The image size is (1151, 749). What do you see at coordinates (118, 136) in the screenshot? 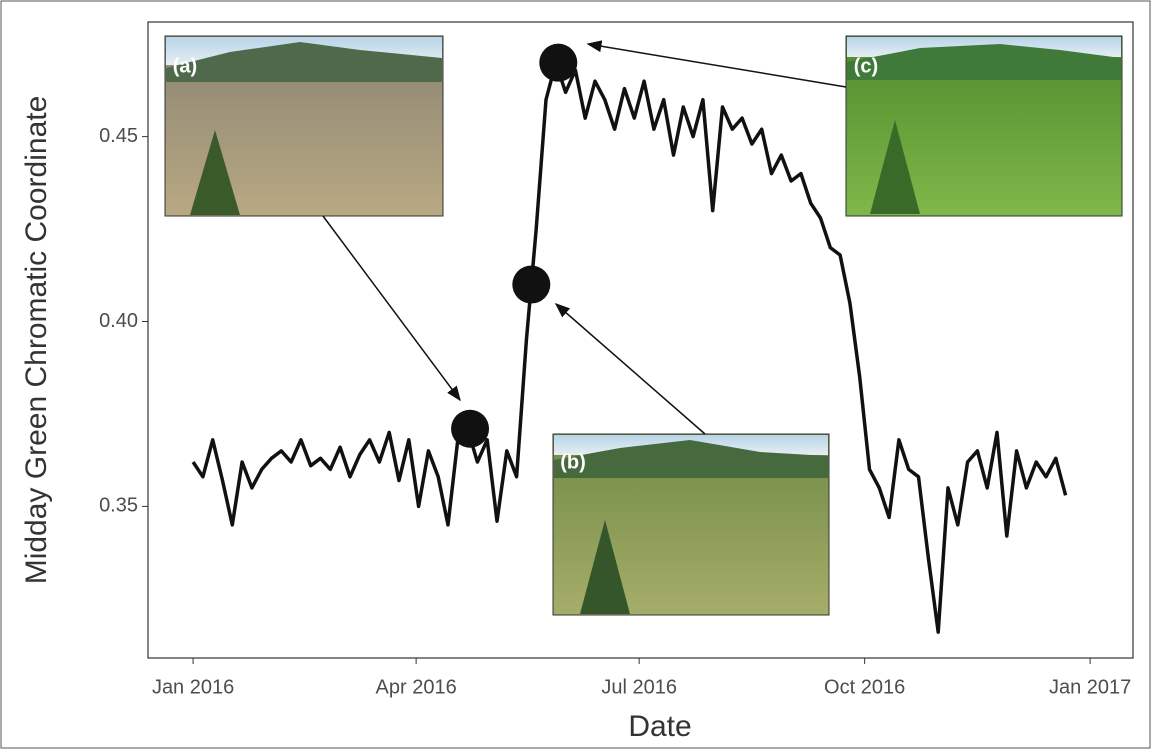
I see `y-tick-label: 0.45` at bounding box center [118, 136].